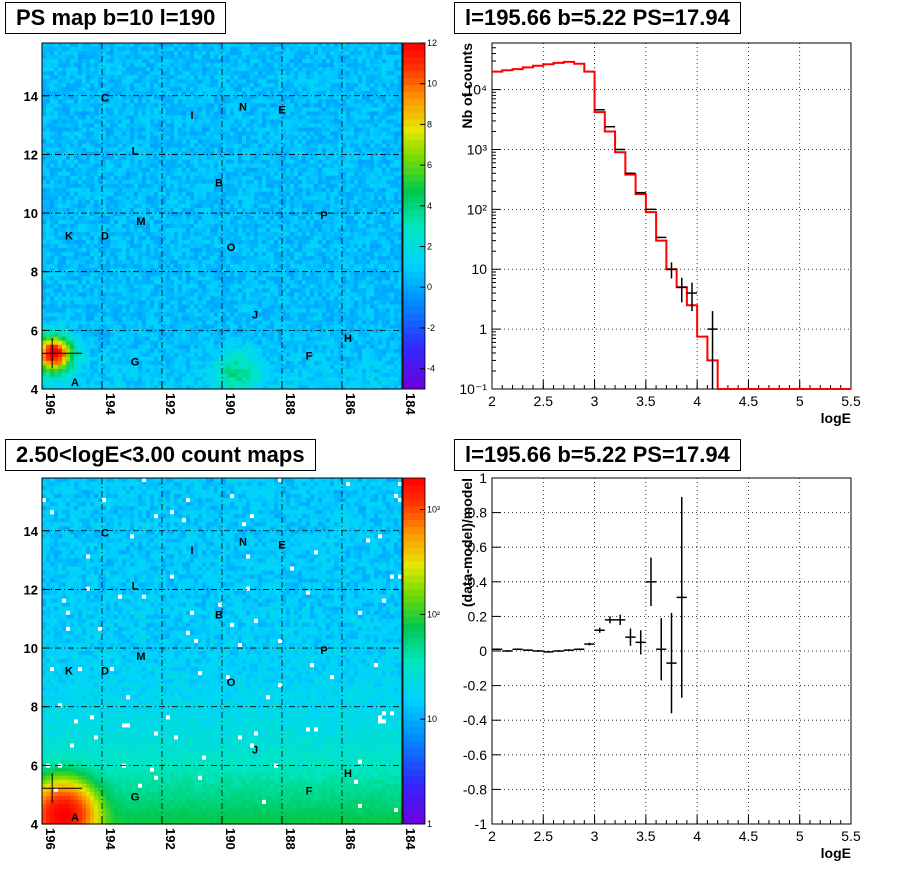  Describe the element at coordinates (492, 401) in the screenshot. I see `x-tick-label: 2` at that location.